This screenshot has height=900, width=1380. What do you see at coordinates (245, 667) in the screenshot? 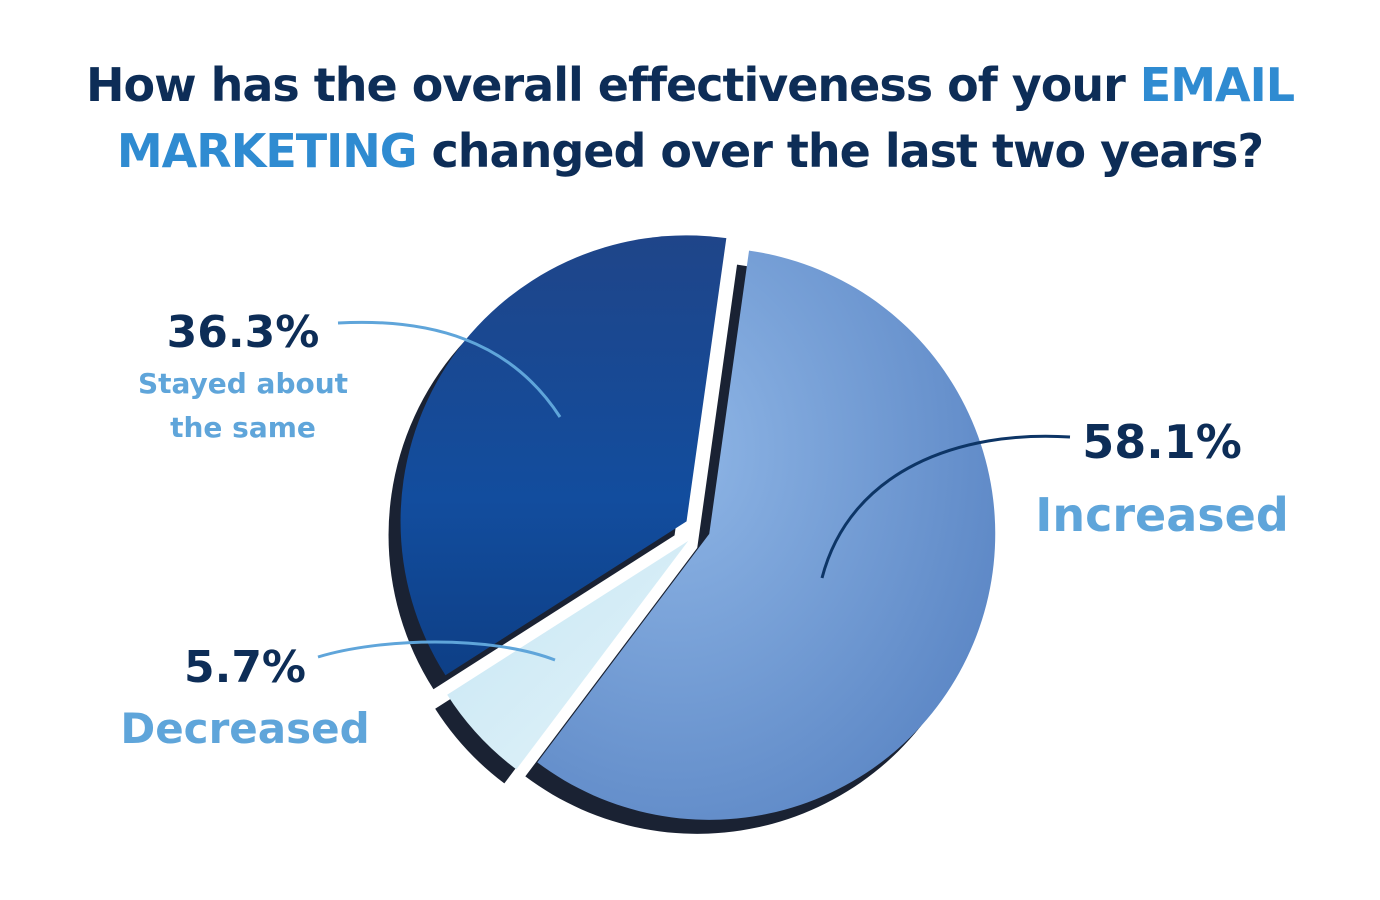
I see `data-label-decreased-pct: 5.7%` at bounding box center [245, 667].